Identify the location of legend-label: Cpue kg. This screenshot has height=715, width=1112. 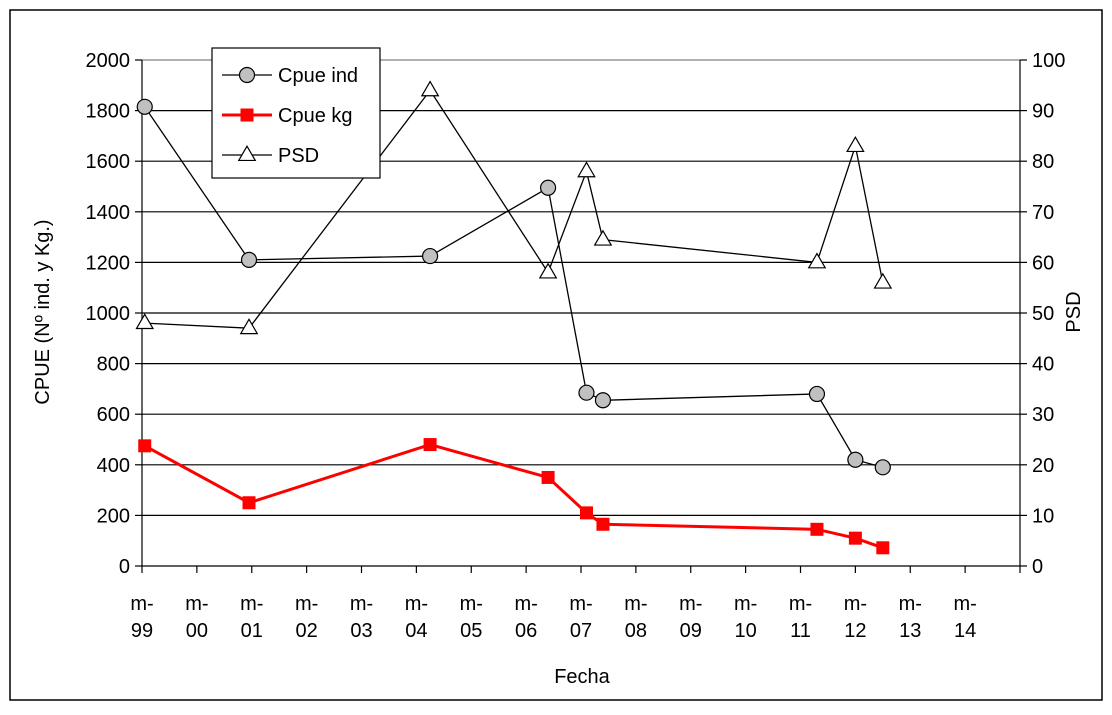
(315, 116).